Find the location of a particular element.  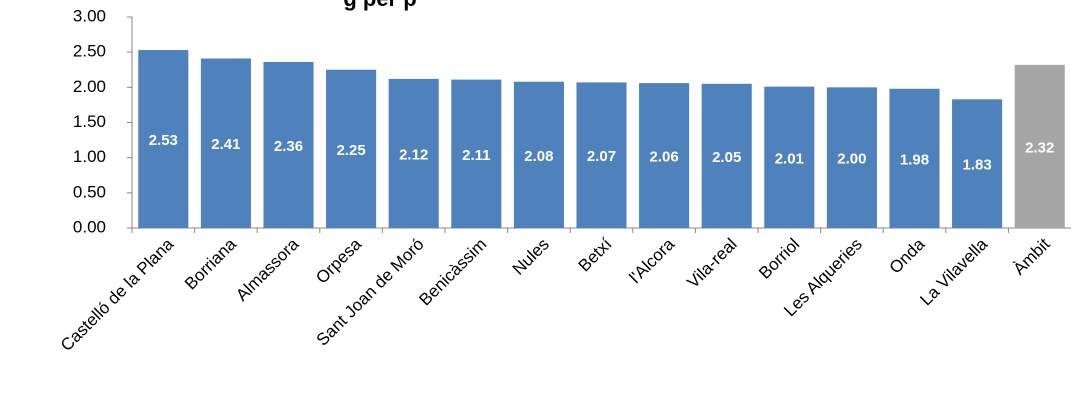

y-tick-label: 0.50 is located at coordinates (89, 191).